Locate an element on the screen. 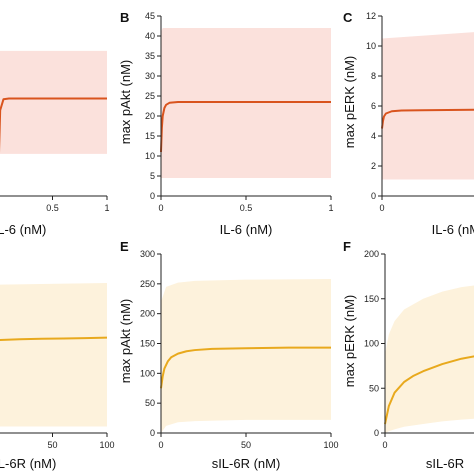 The width and height of the screenshot is (474, 474). x-axis-label: sIL-6R is located at coordinates (445, 463).